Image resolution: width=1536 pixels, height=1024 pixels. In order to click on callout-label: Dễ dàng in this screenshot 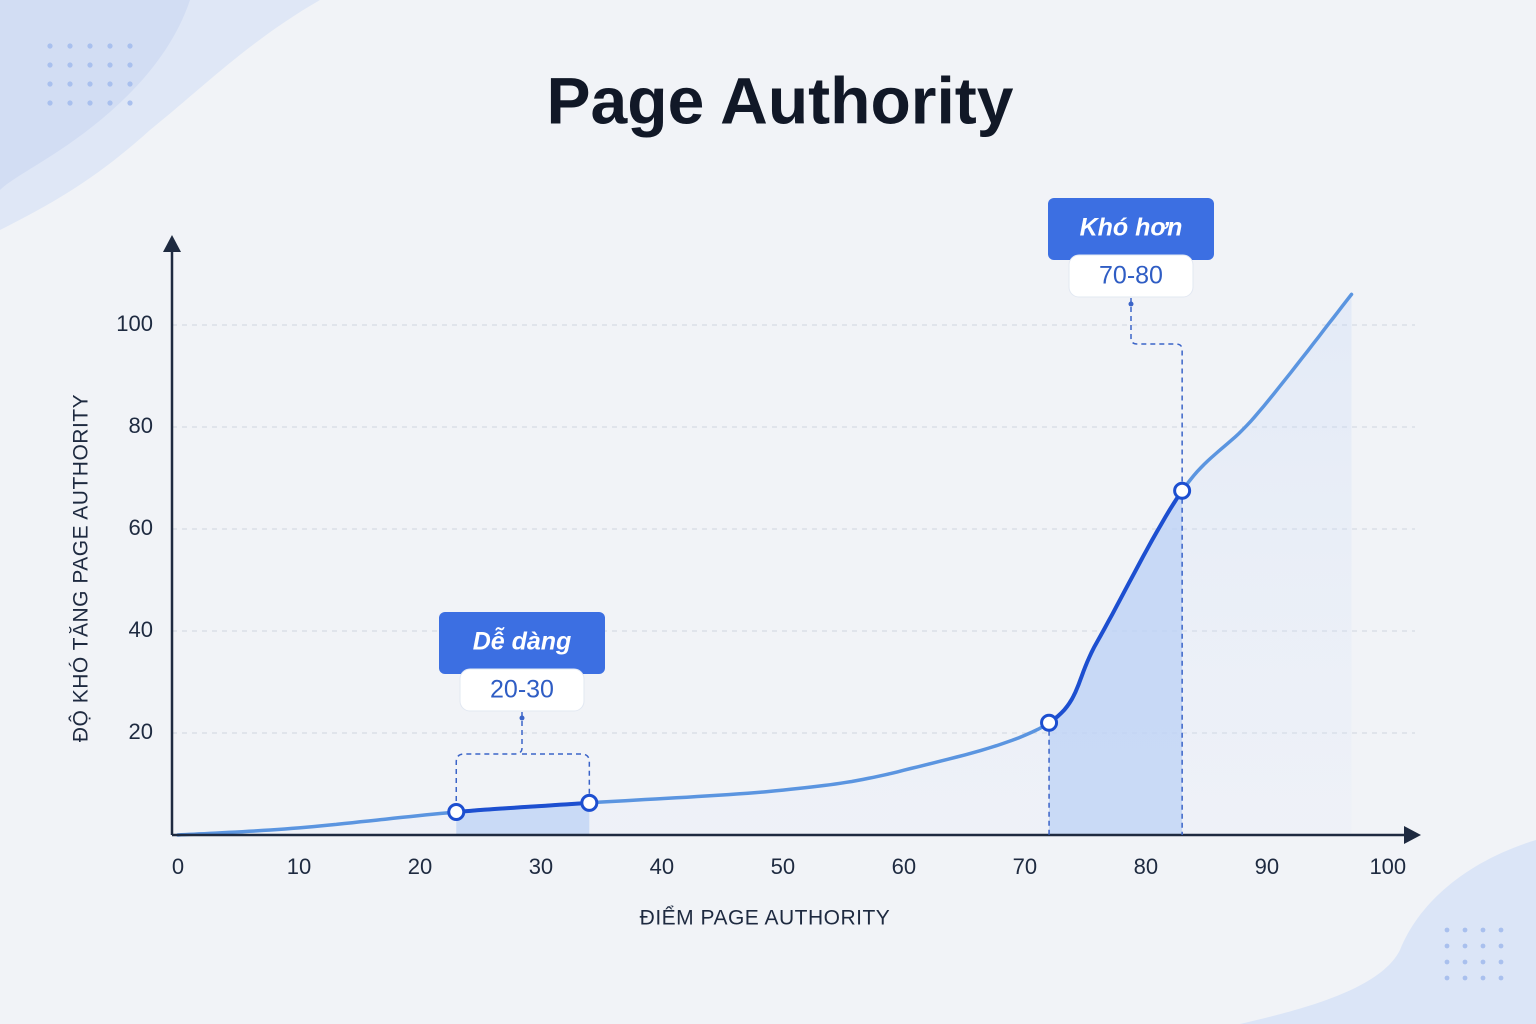, I will do `click(522, 641)`.